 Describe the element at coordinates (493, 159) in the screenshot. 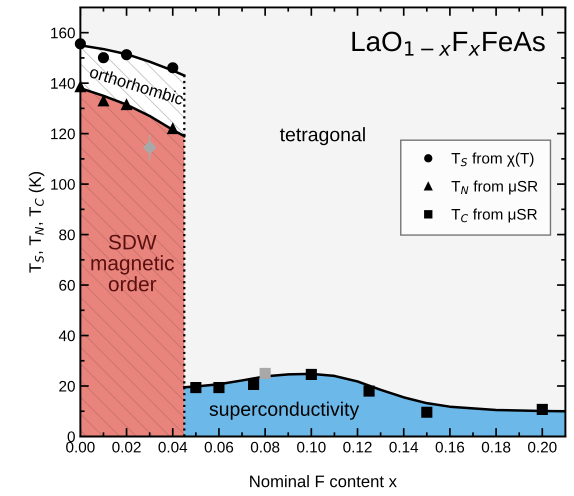

I see `legend-label: T$_{S}$ from χ(T)` at that location.